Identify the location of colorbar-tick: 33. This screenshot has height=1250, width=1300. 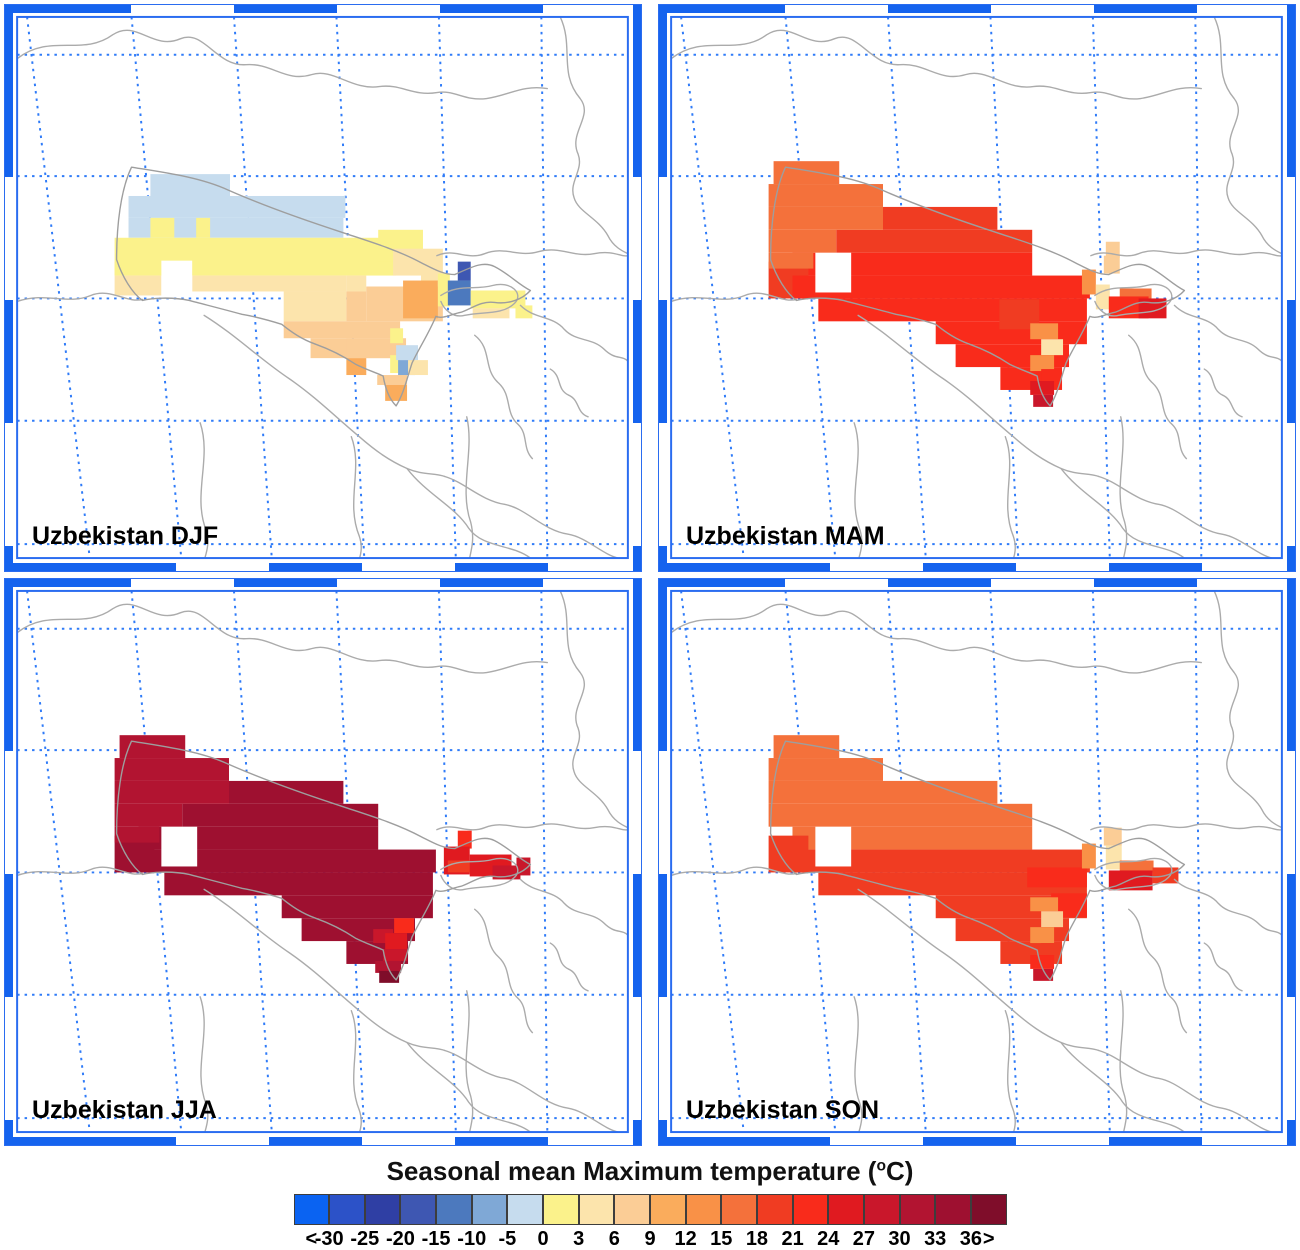
(935, 1239).